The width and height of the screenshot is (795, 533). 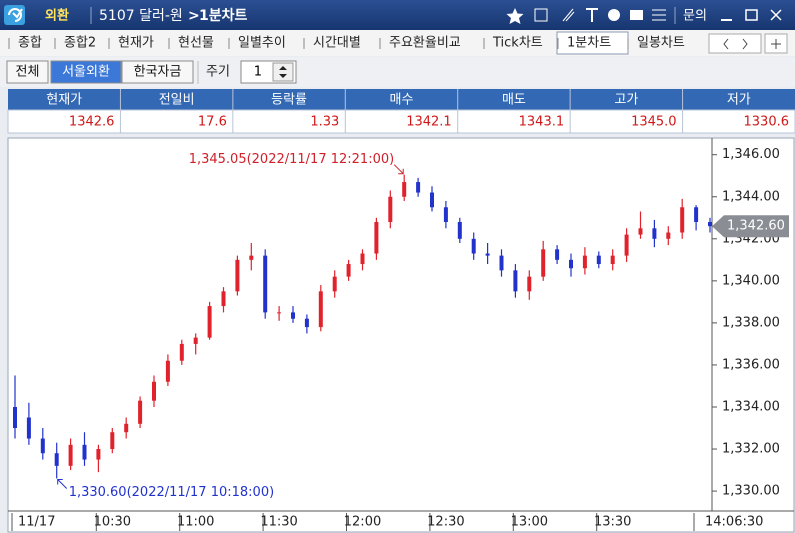 I want to click on tab: 종합, so click(x=30, y=43).